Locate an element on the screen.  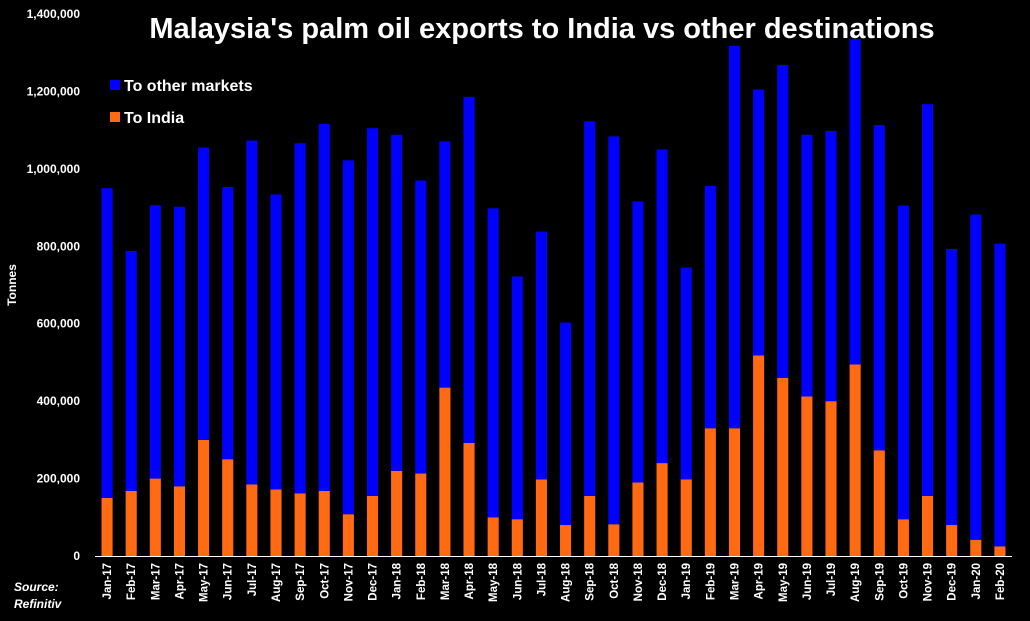
x-tick-label: Nov-17 is located at coordinates (349, 582).